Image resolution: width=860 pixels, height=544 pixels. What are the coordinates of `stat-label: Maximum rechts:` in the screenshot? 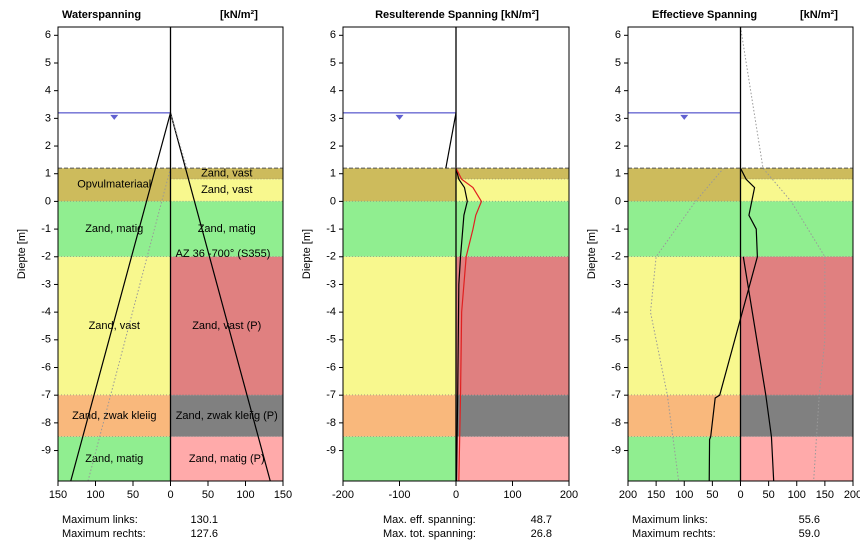 It's located at (104, 534).